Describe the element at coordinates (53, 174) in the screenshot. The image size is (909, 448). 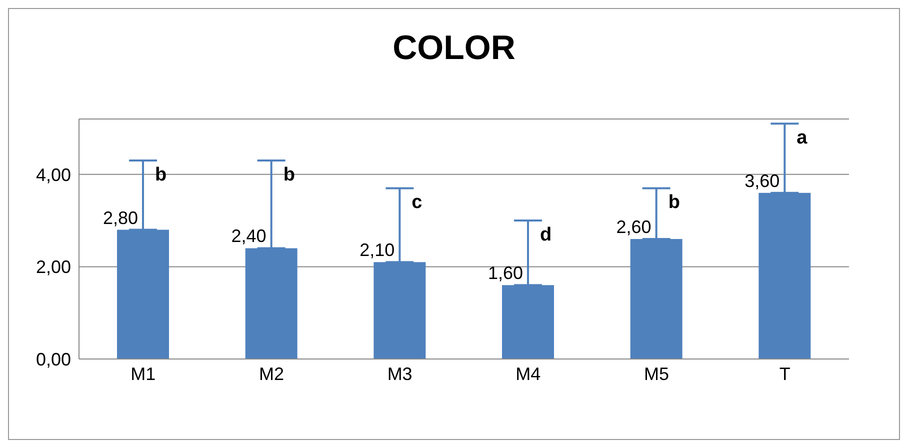
I see `y-tick-label: 4,00` at that location.